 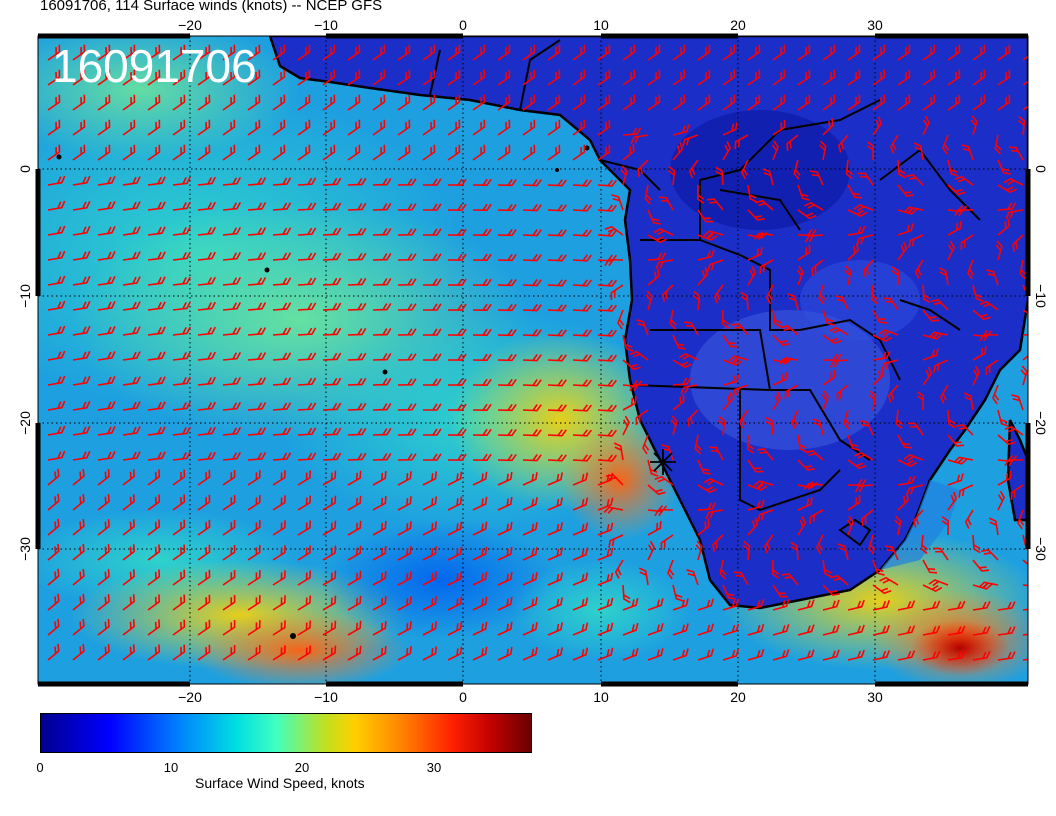 What do you see at coordinates (463, 25) in the screenshot?
I see `lon-tick-label: 0` at bounding box center [463, 25].